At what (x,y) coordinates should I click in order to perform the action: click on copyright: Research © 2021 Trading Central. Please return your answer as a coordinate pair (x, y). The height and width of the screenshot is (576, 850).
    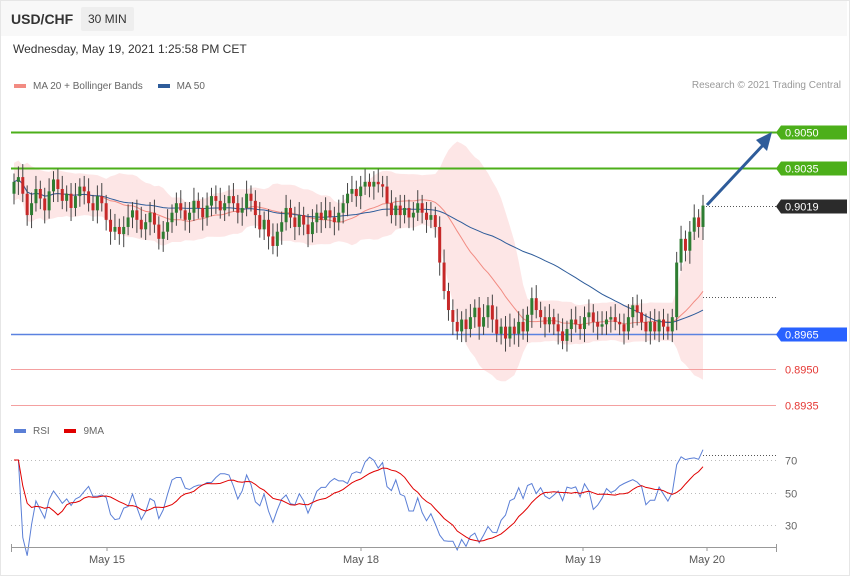
    Looking at the image, I should click on (766, 85).